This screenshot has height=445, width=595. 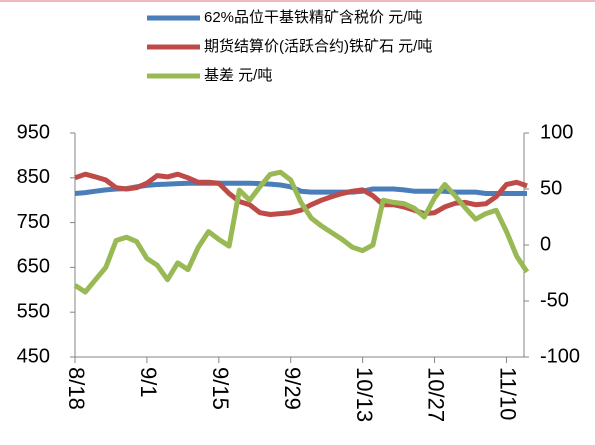 What do you see at coordinates (551, 188) in the screenshot?
I see `y2-tick-label: 50` at bounding box center [551, 188].